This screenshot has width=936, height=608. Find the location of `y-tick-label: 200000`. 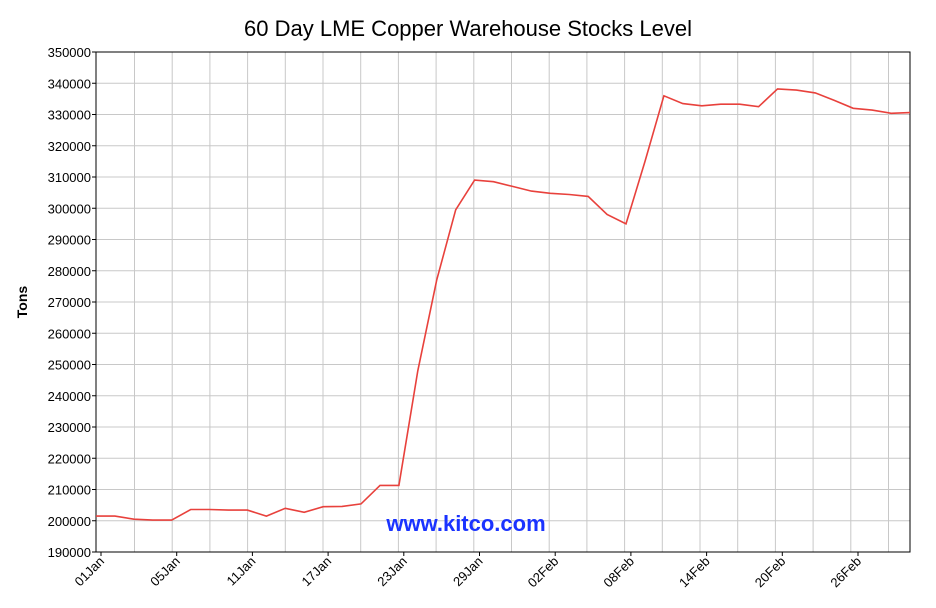

y-tick-label: 200000 is located at coordinates (69, 521).